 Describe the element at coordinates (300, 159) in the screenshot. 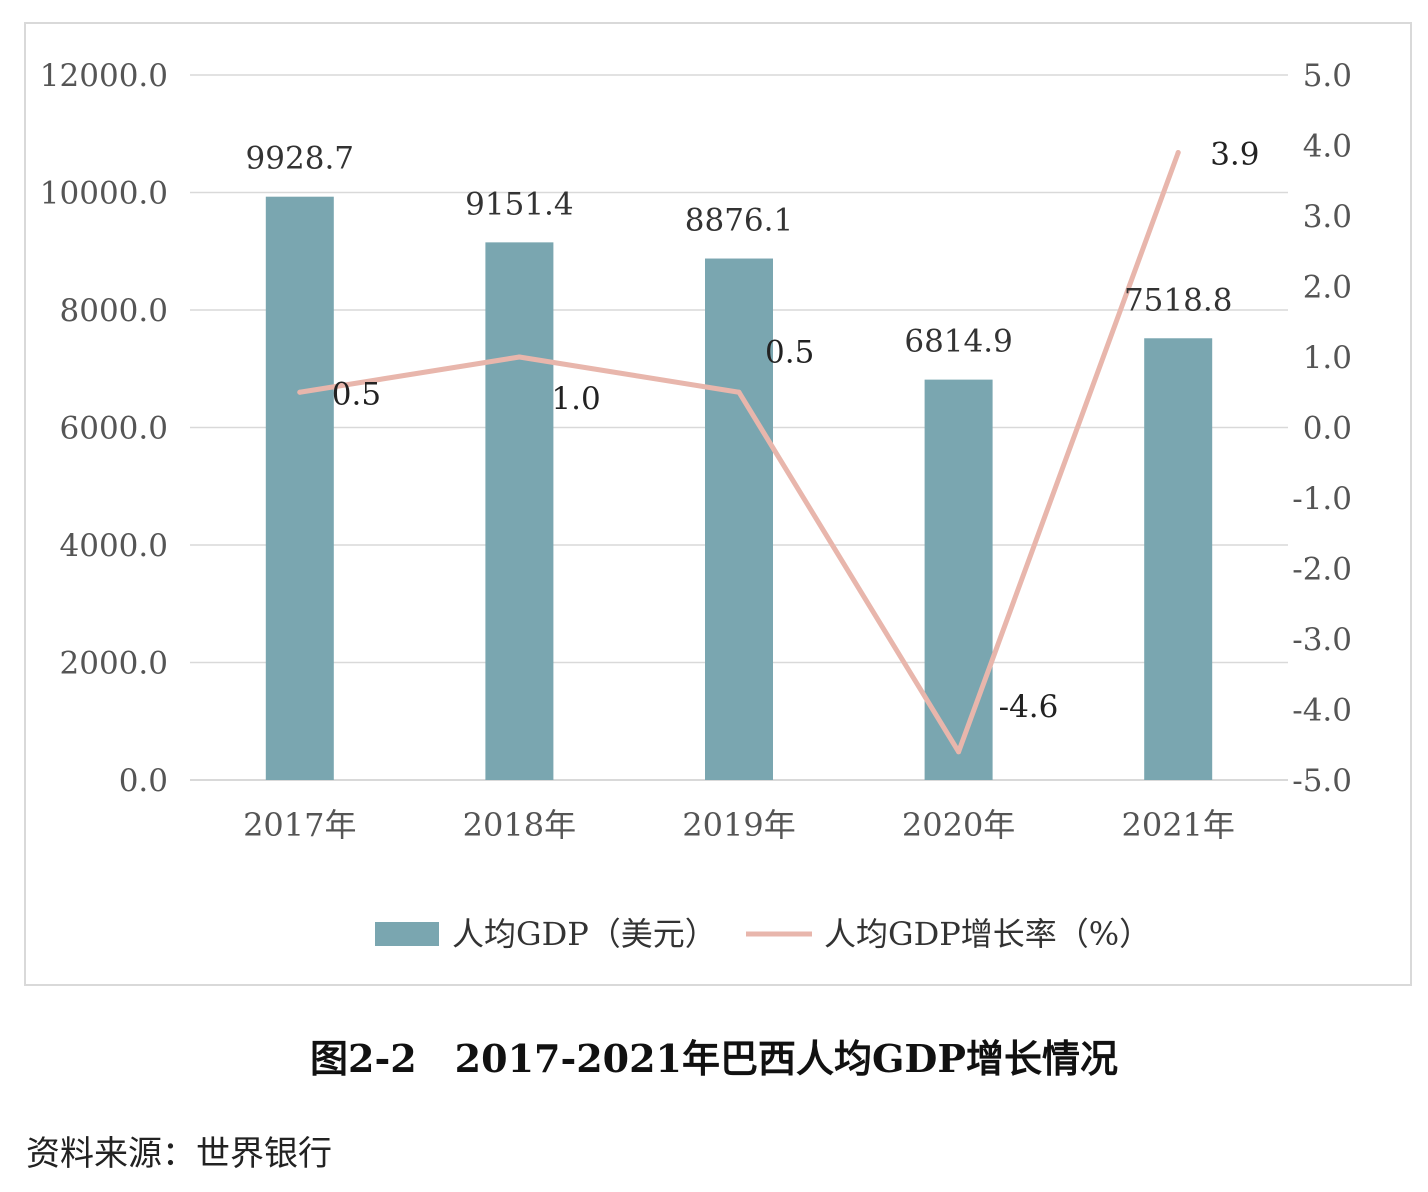

I see `bar-data-label: 9928.7` at that location.